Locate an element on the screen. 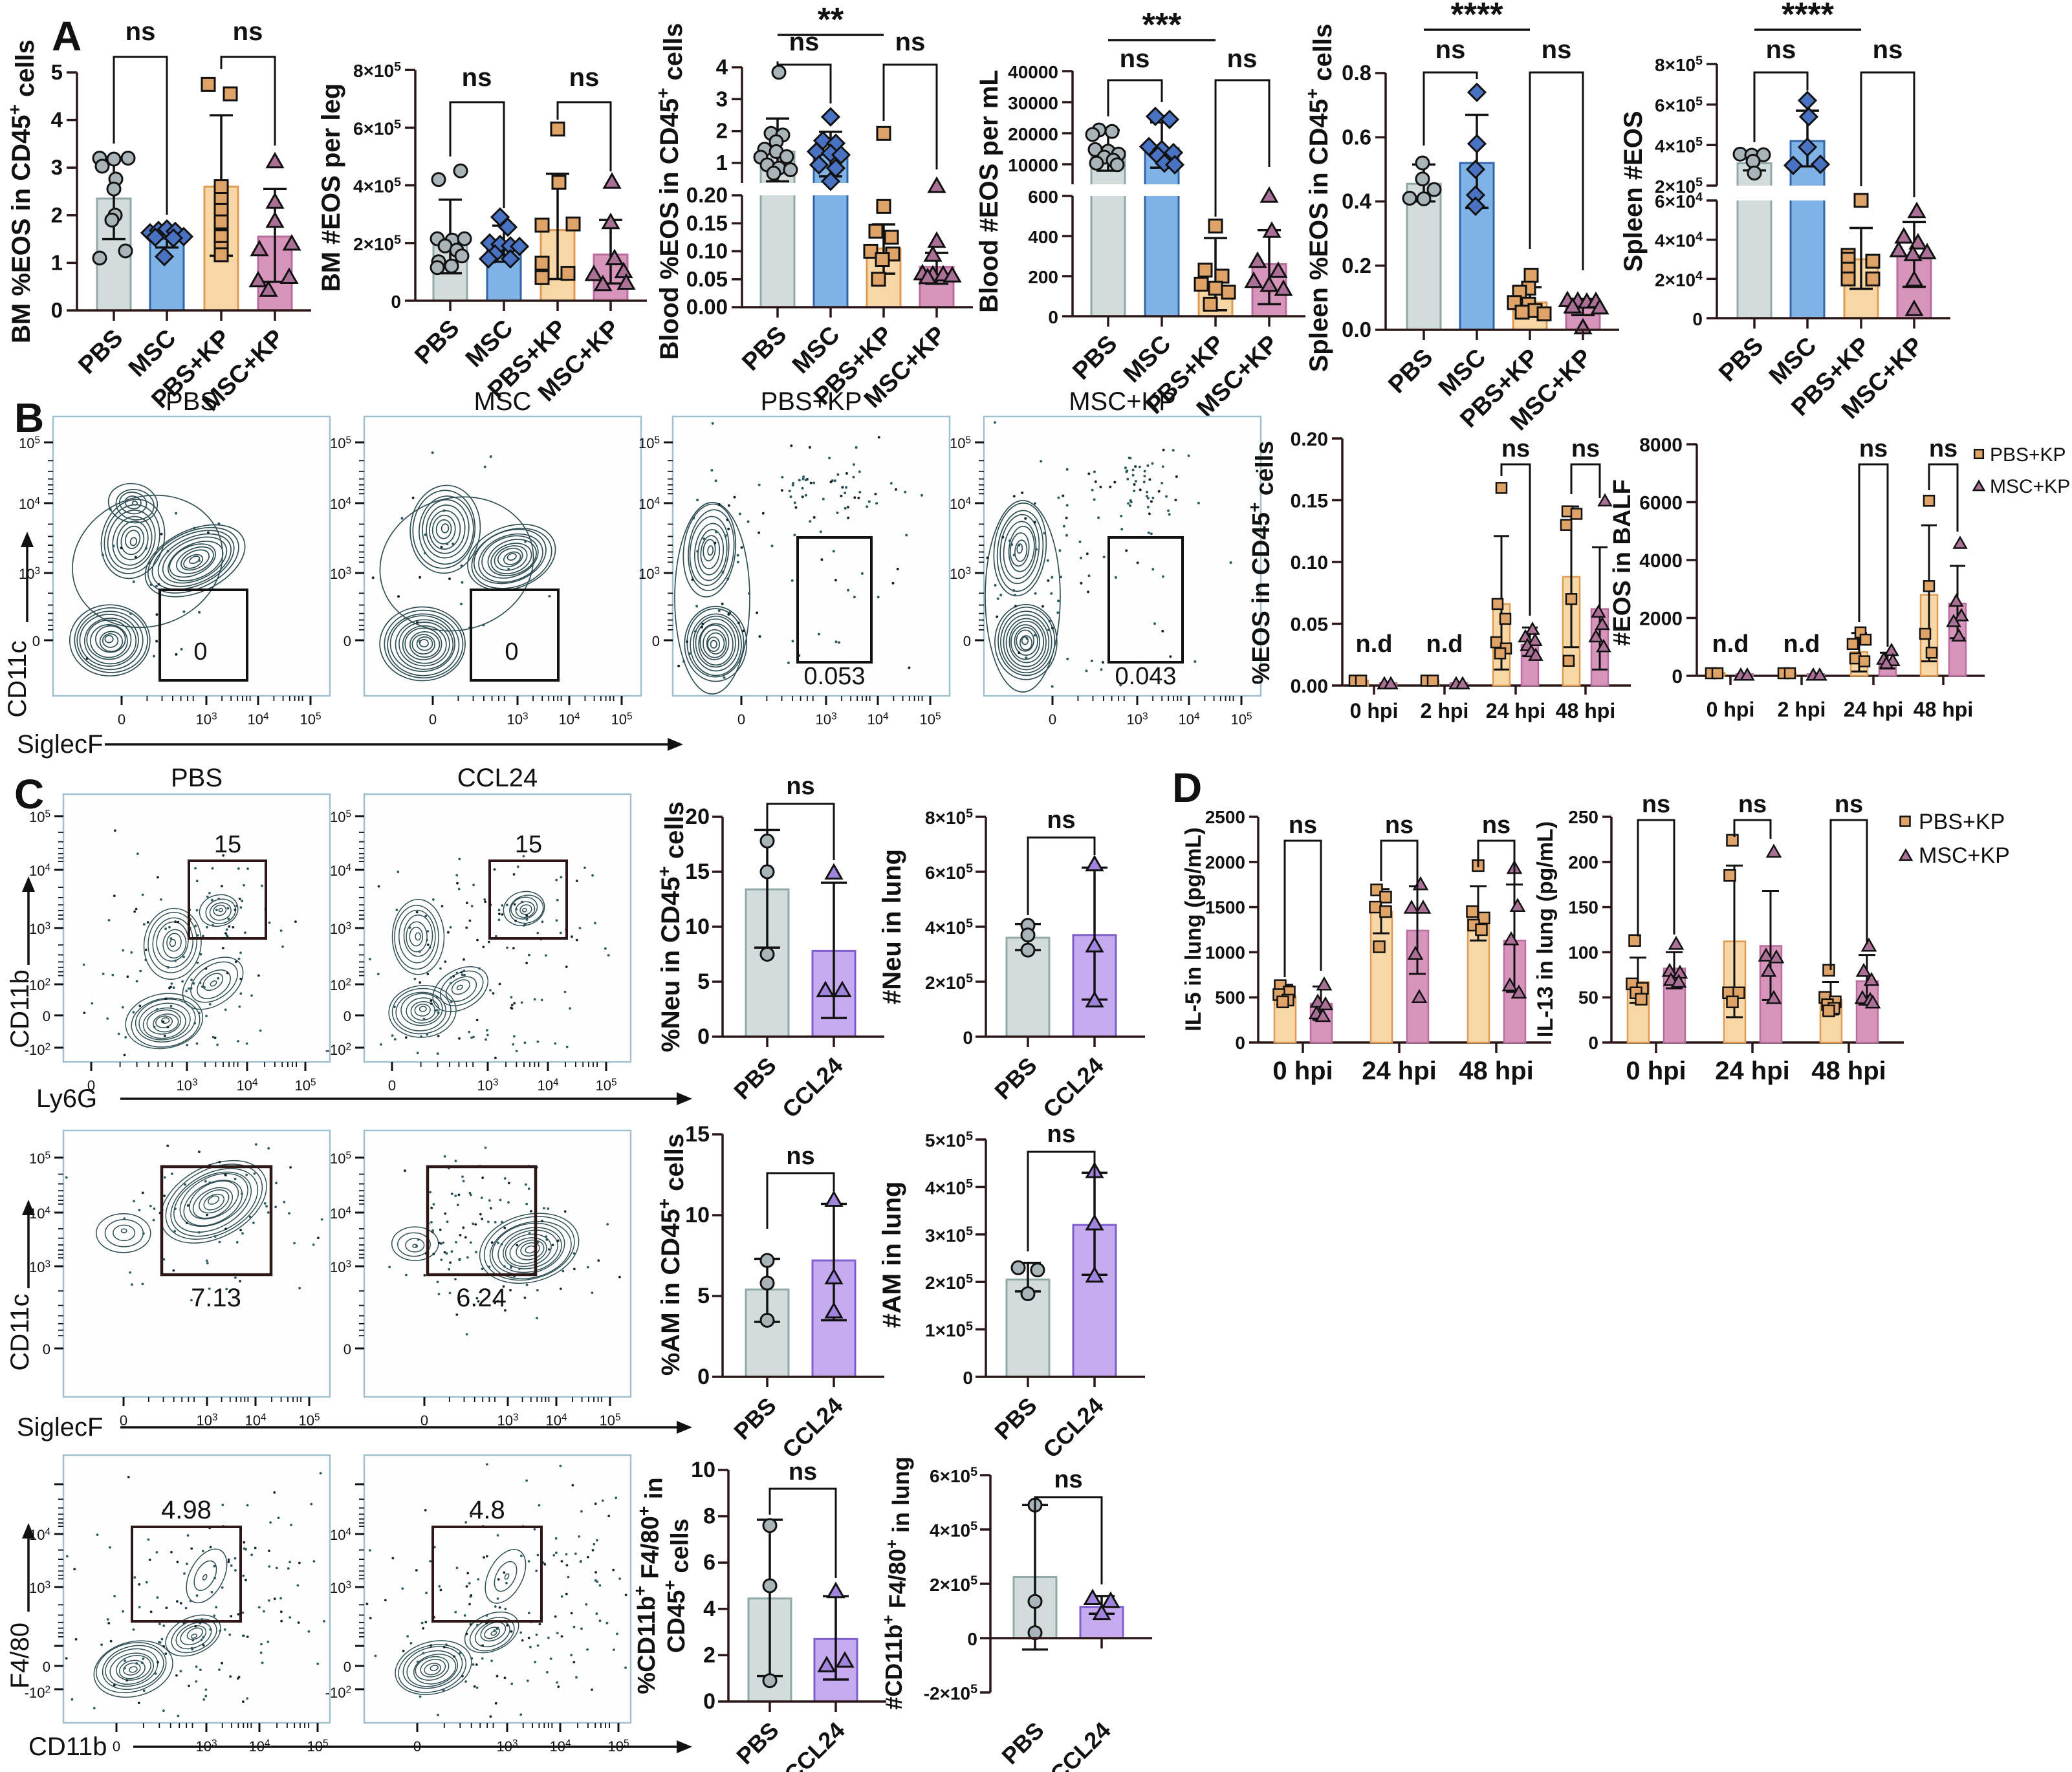  svg-text: Ly6G is located at coordinates (66, 1099).